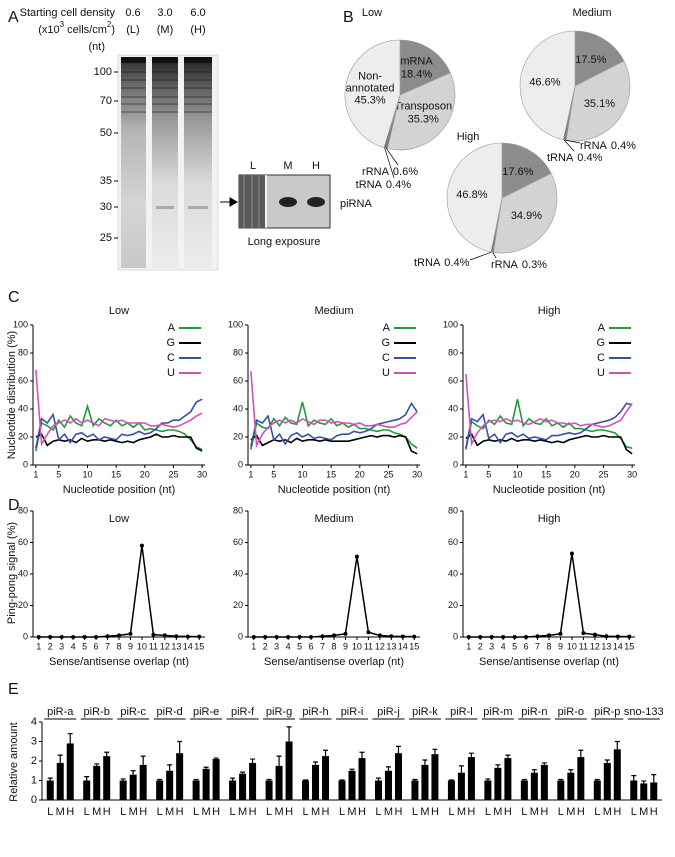 The image size is (675, 857). Describe the element at coordinates (405, 172) in the screenshot. I see `slice-value: 0.6%` at that location.